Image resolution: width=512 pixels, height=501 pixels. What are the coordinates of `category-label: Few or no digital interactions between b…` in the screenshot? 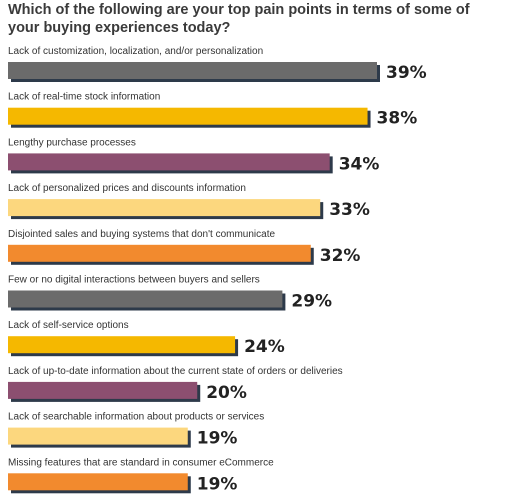 It's located at (134, 280).